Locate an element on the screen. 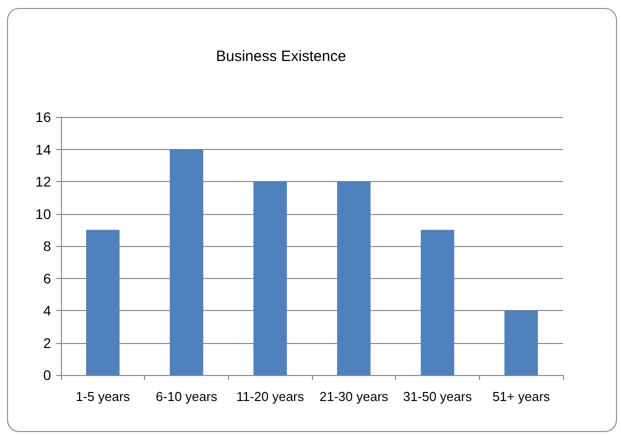 This screenshot has width=621, height=436. x-tick-label: 6-10 years is located at coordinates (187, 396).